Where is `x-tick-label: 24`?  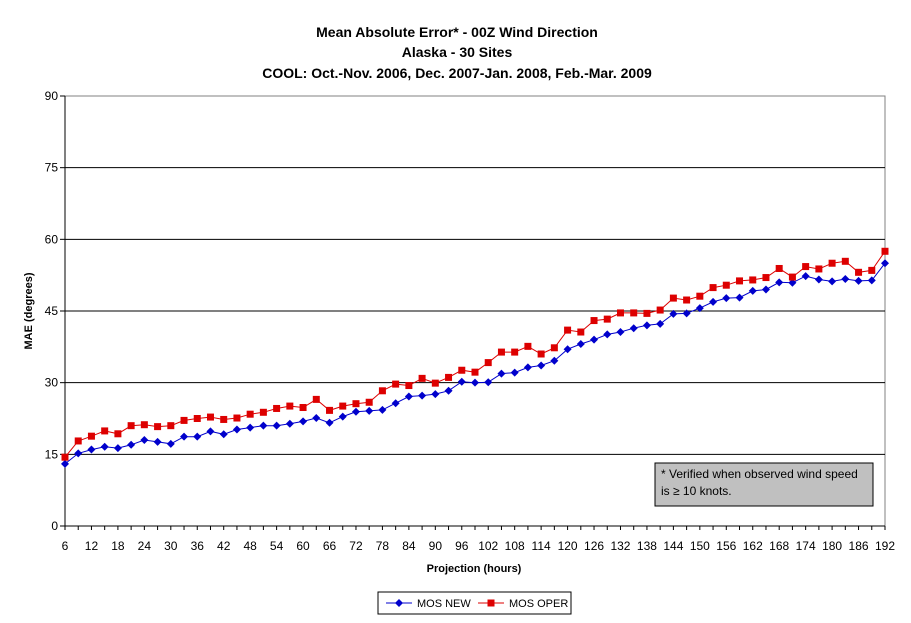
x-tick-label: 24 is located at coordinates (145, 546).